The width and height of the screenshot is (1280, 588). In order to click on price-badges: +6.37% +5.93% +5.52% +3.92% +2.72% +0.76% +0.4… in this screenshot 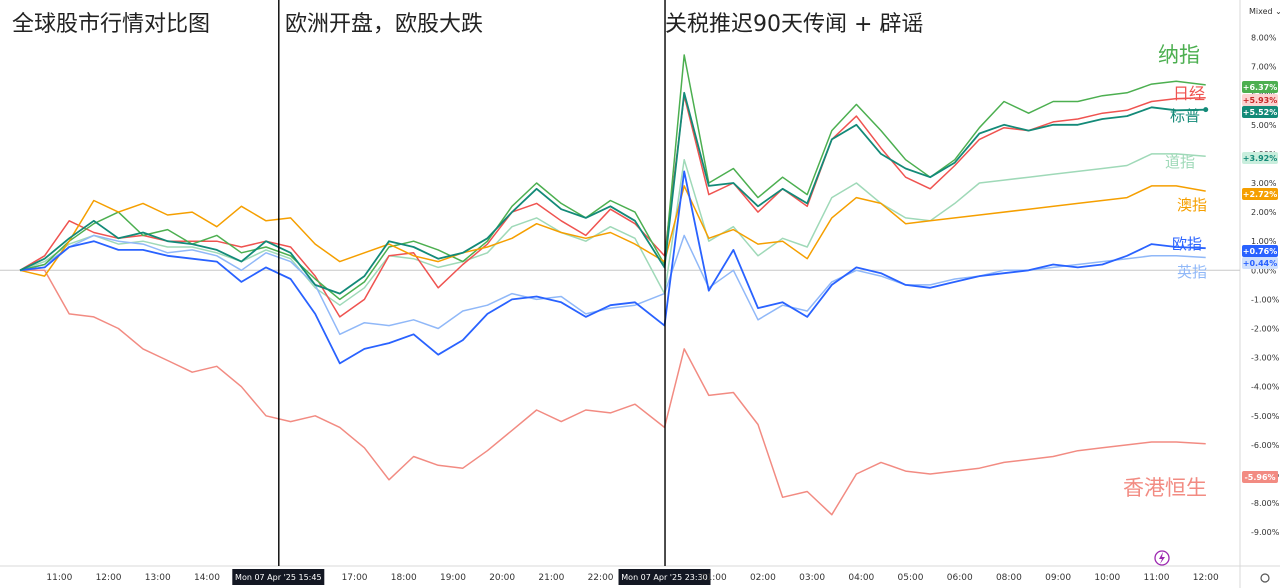, I will do `click(1260, 282)`.